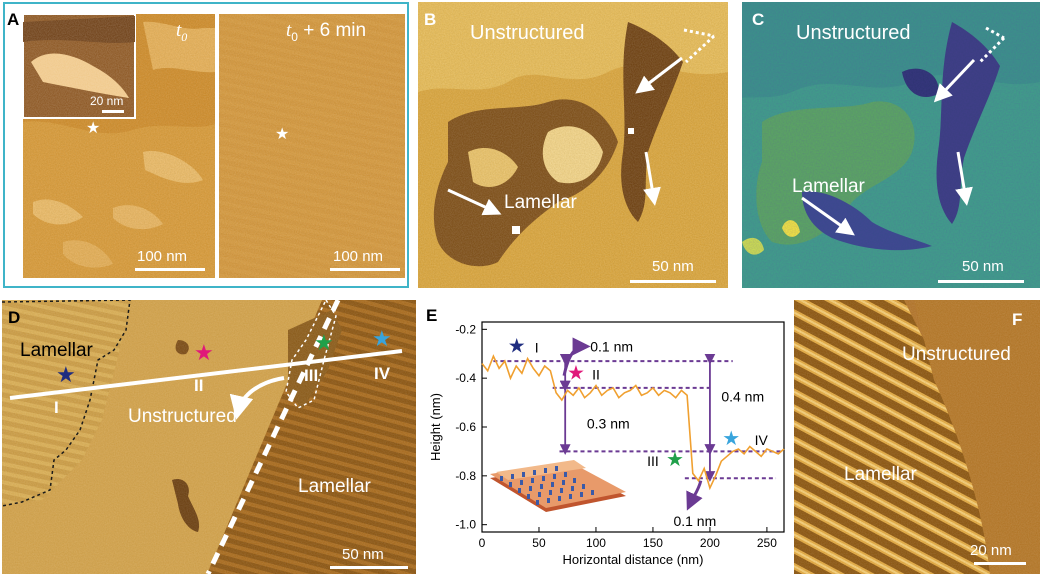  What do you see at coordinates (596, 543) in the screenshot?
I see `x-tick-label: 100` at bounding box center [596, 543].